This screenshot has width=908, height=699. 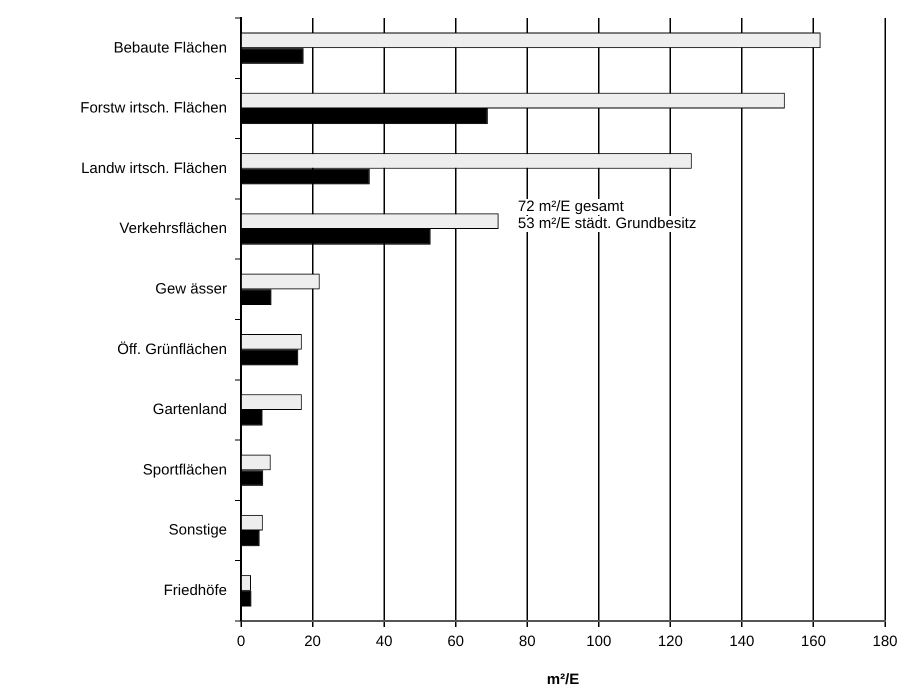 I want to click on x-tick-label: 120, so click(x=670, y=641).